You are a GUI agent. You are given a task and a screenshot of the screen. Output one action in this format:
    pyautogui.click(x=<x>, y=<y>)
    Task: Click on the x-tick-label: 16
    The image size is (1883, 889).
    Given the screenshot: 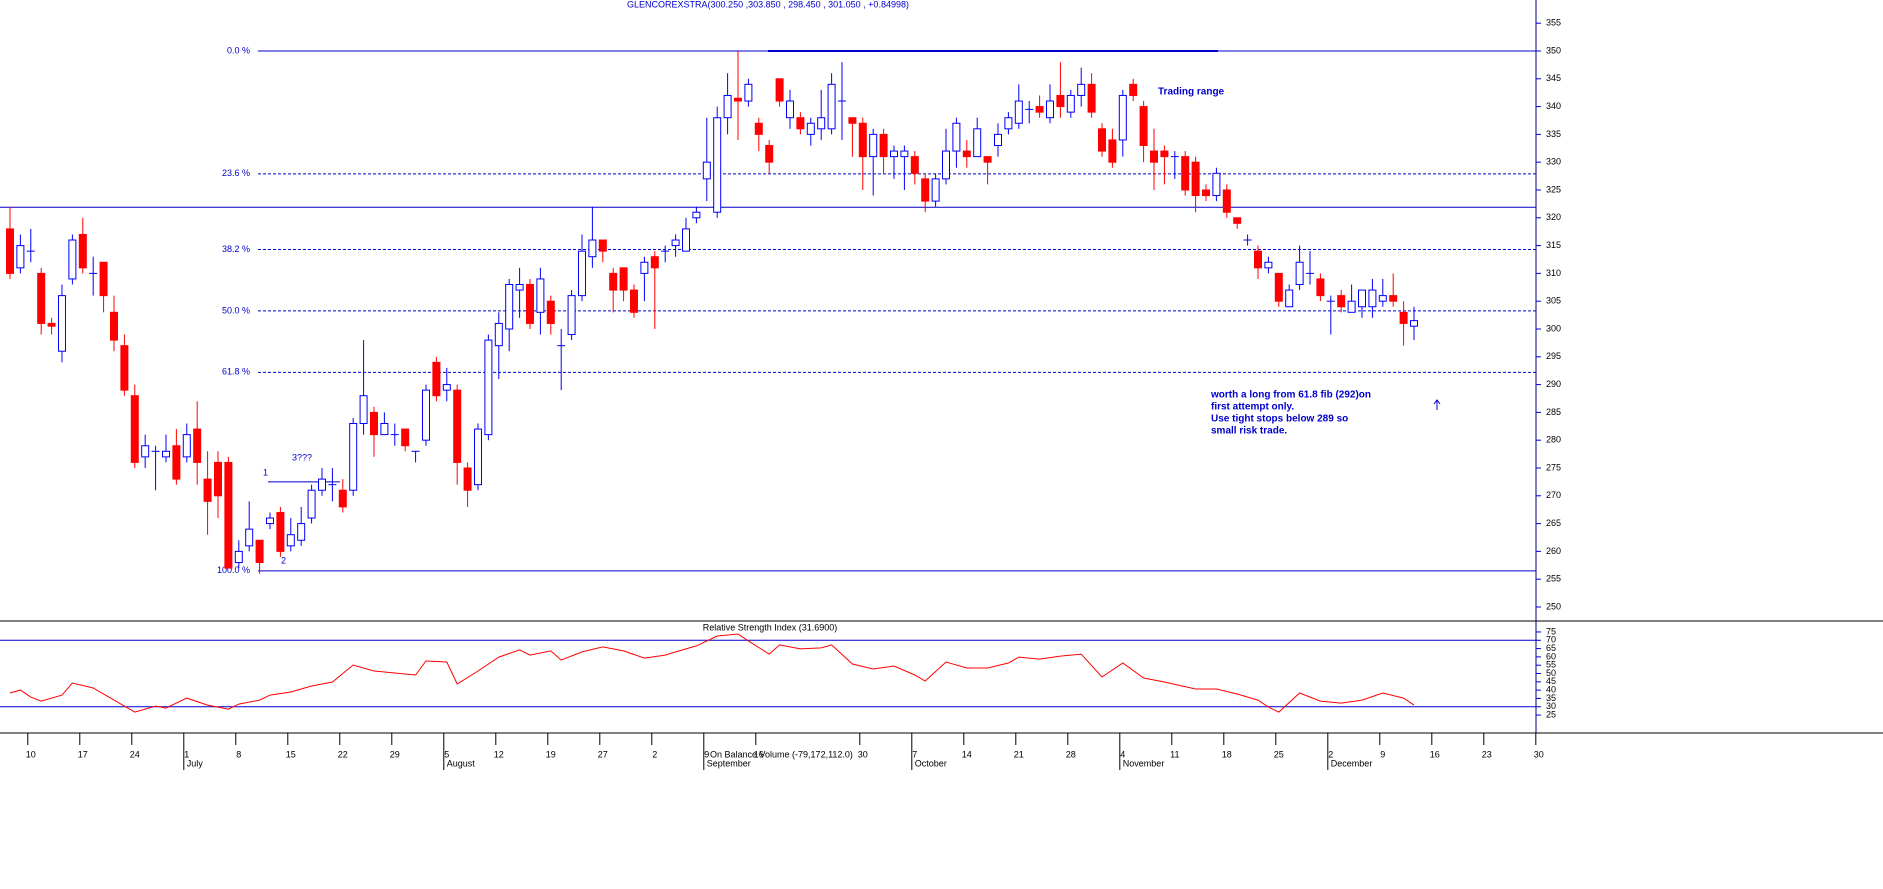 What is the action you would take?
    pyautogui.click(x=1435, y=754)
    